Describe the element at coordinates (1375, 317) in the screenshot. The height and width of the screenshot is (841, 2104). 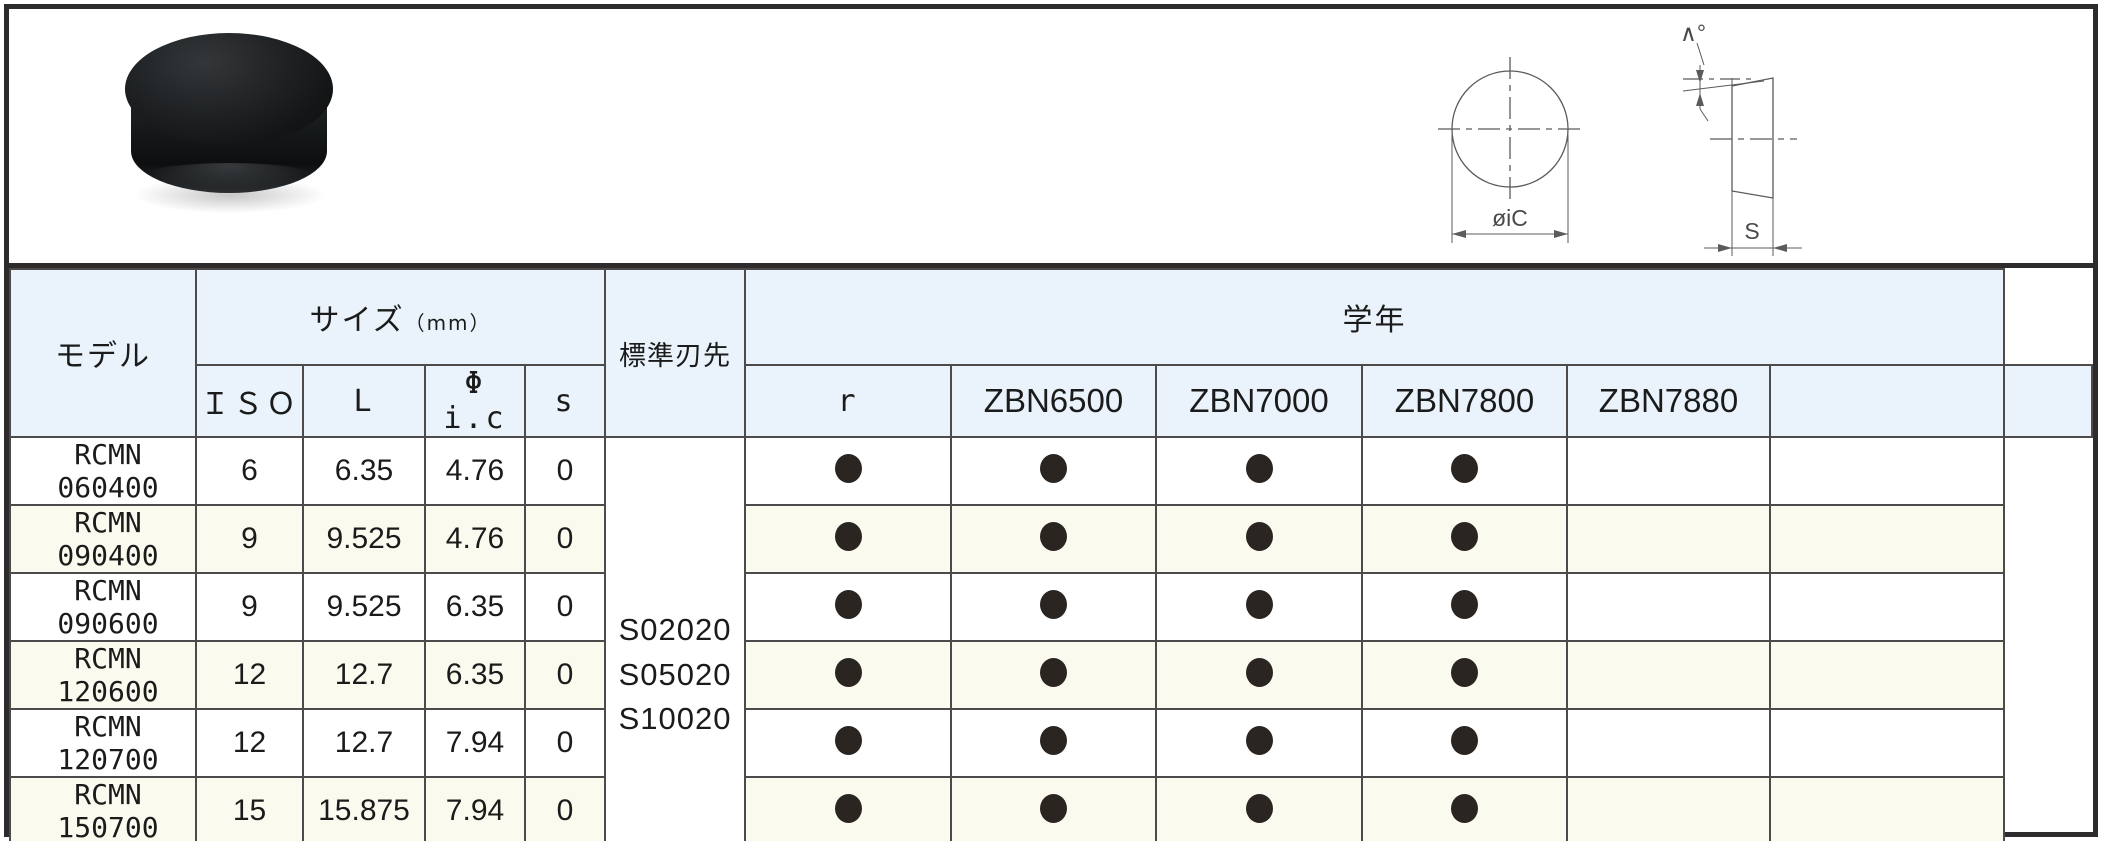
I see `header-grade: 学年` at that location.